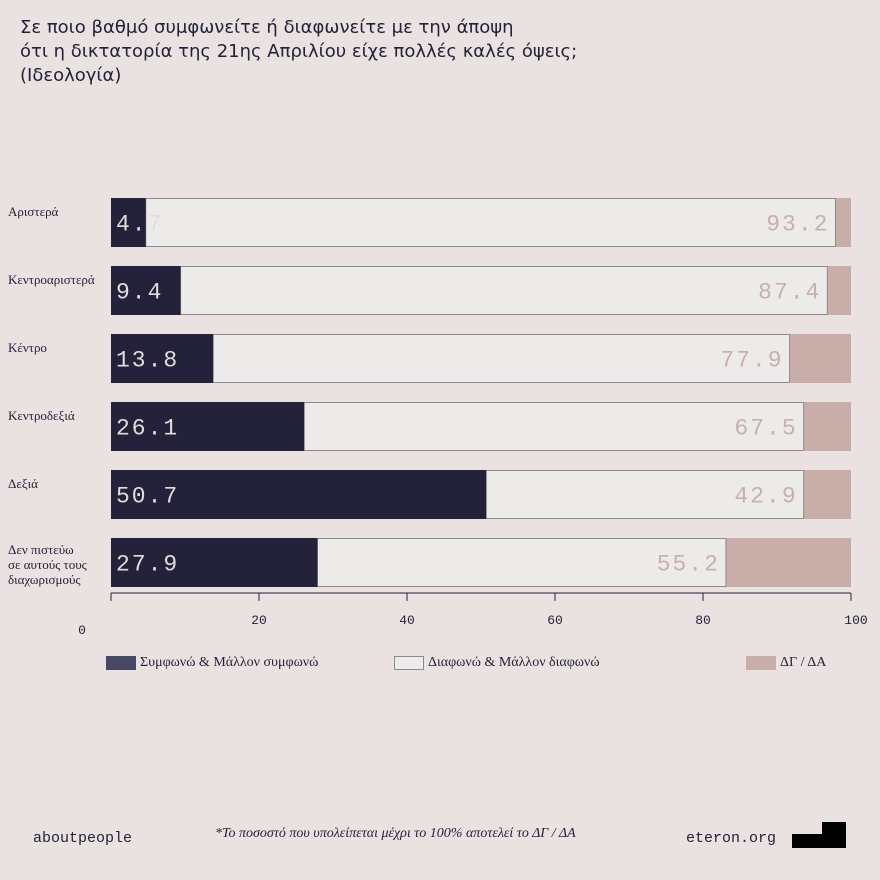  What do you see at coordinates (789, 293) in the screenshot?
I see `bar-value-disagree: 87.4` at bounding box center [789, 293].